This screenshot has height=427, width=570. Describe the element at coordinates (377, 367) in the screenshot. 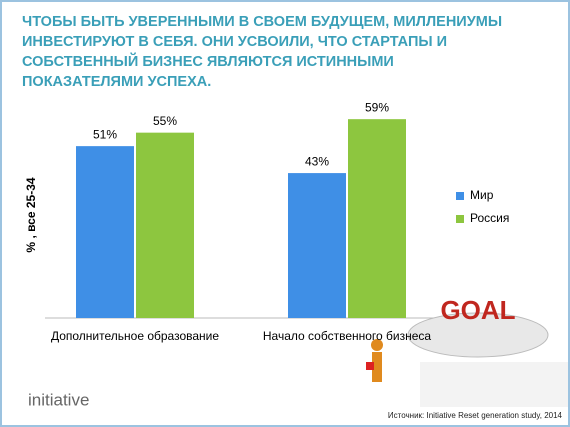

I see `figure` at that location.